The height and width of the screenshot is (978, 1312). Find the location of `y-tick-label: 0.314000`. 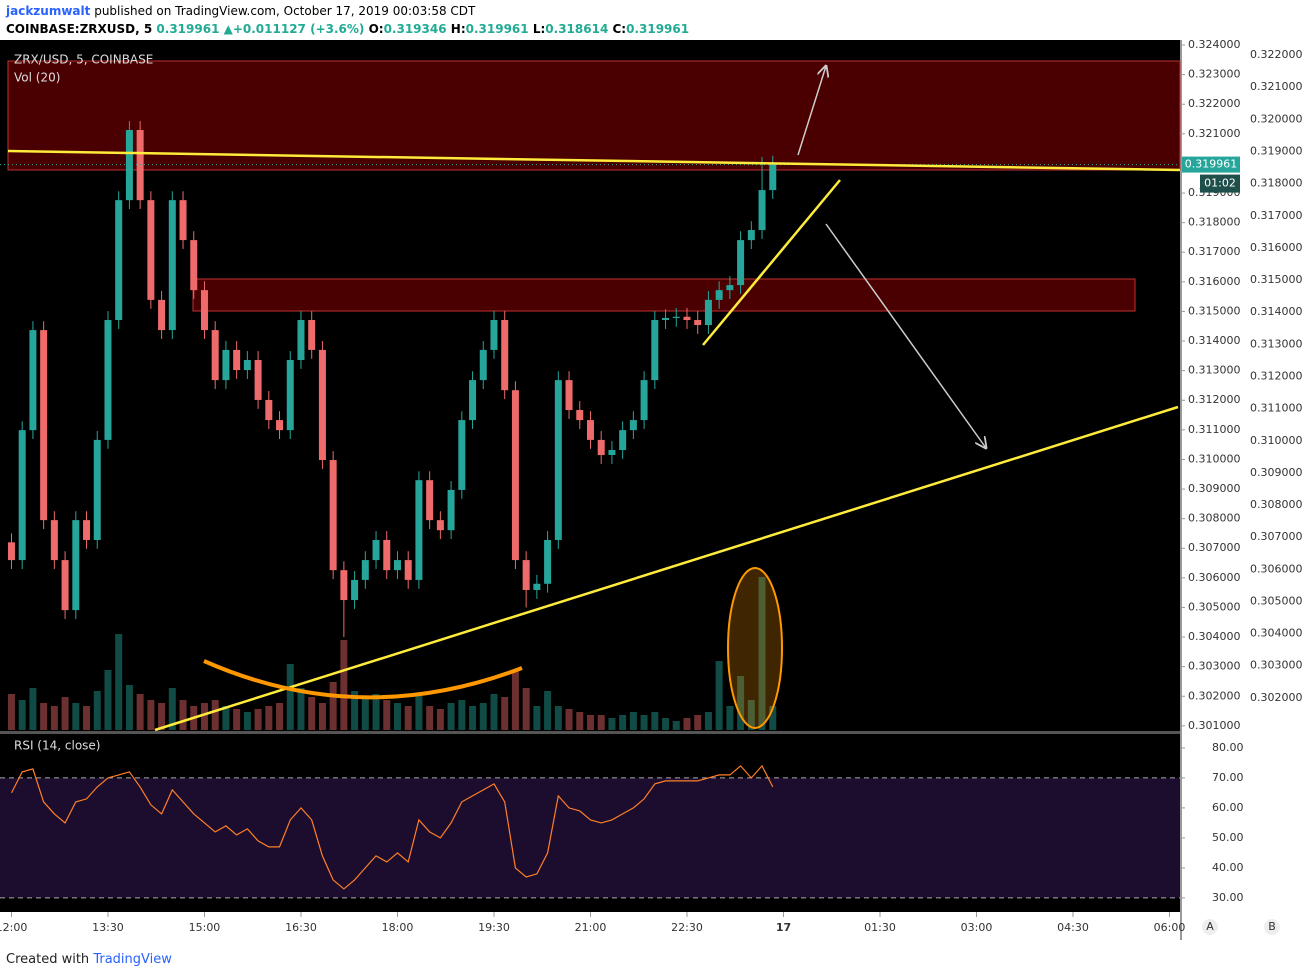

y-tick-label: 0.314000 is located at coordinates (1214, 340).